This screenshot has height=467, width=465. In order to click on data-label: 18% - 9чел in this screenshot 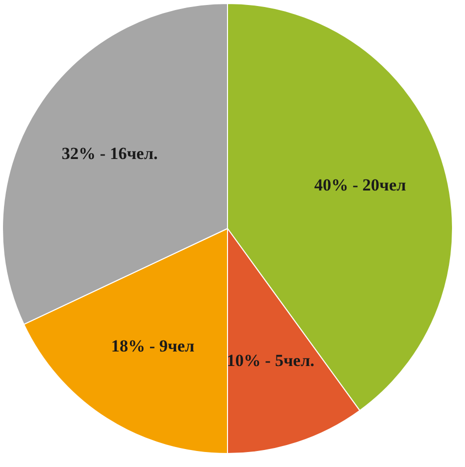, I will do `click(153, 346)`.